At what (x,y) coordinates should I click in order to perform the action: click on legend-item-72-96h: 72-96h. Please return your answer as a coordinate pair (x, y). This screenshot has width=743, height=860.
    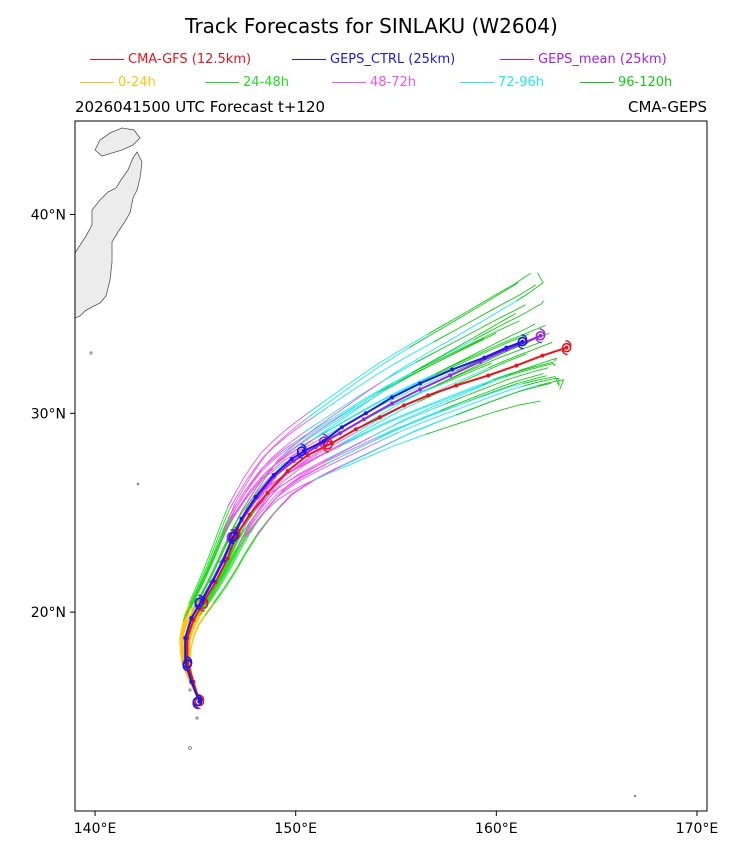
    Looking at the image, I should click on (502, 82).